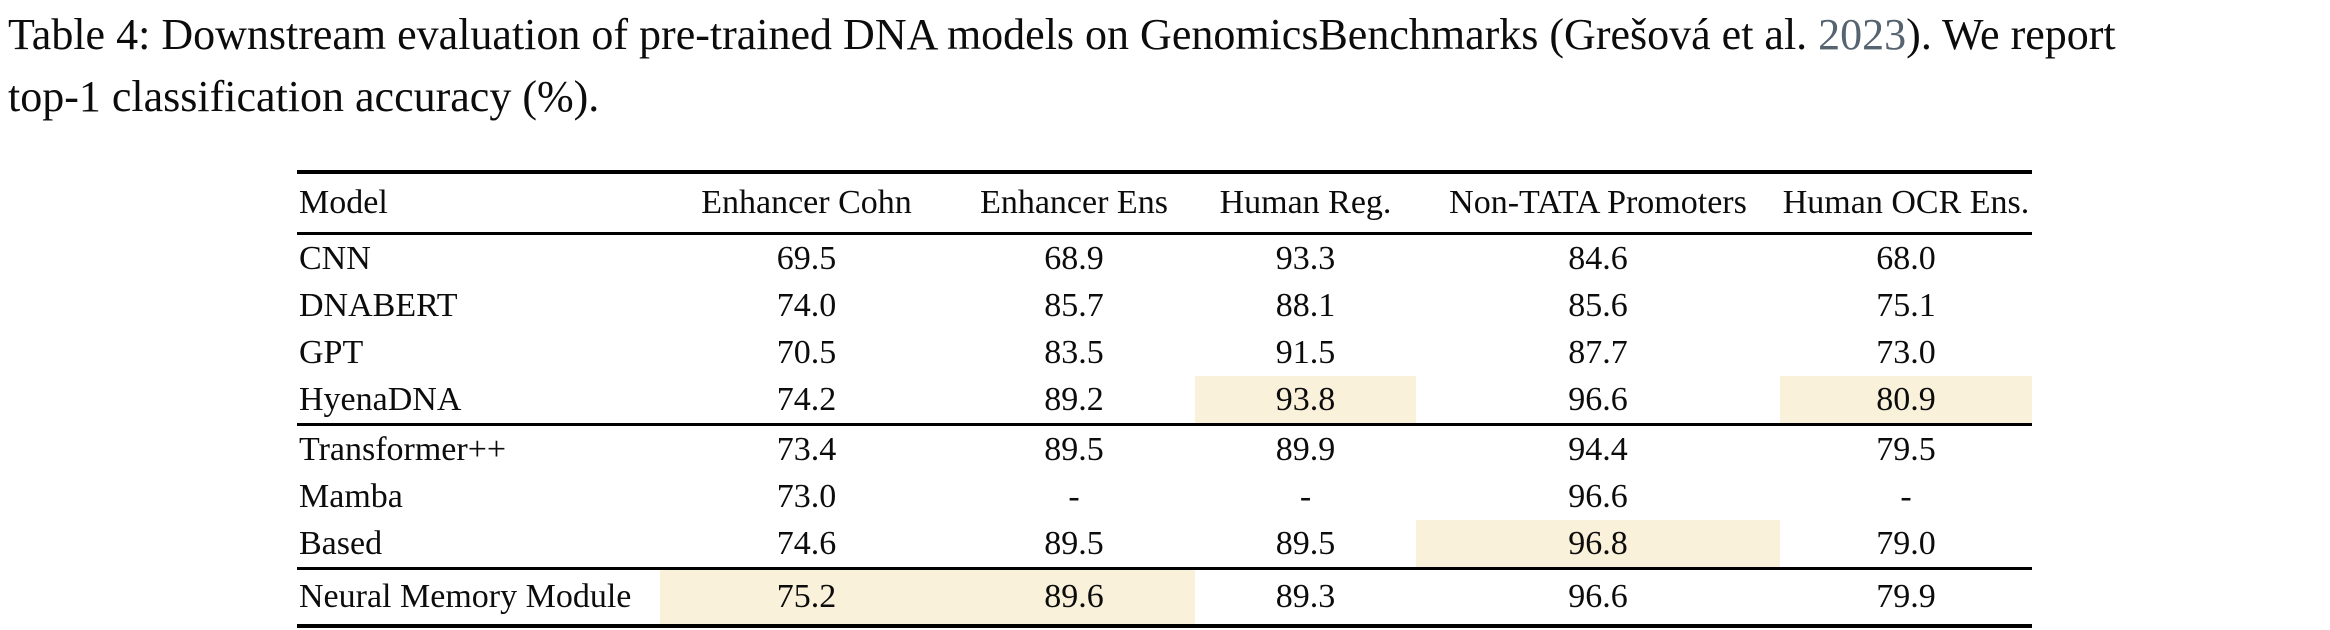  Describe the element at coordinates (1164, 305) in the screenshot. I see `table-row-dnabert: DNABERT 74.0 85.7 88.1 85.6 75.1` at that location.